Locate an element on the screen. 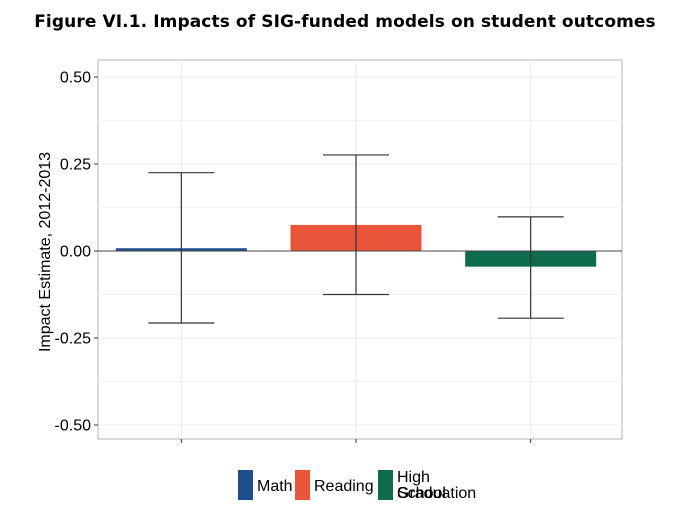  legend-swatch-graduation is located at coordinates (385, 485).